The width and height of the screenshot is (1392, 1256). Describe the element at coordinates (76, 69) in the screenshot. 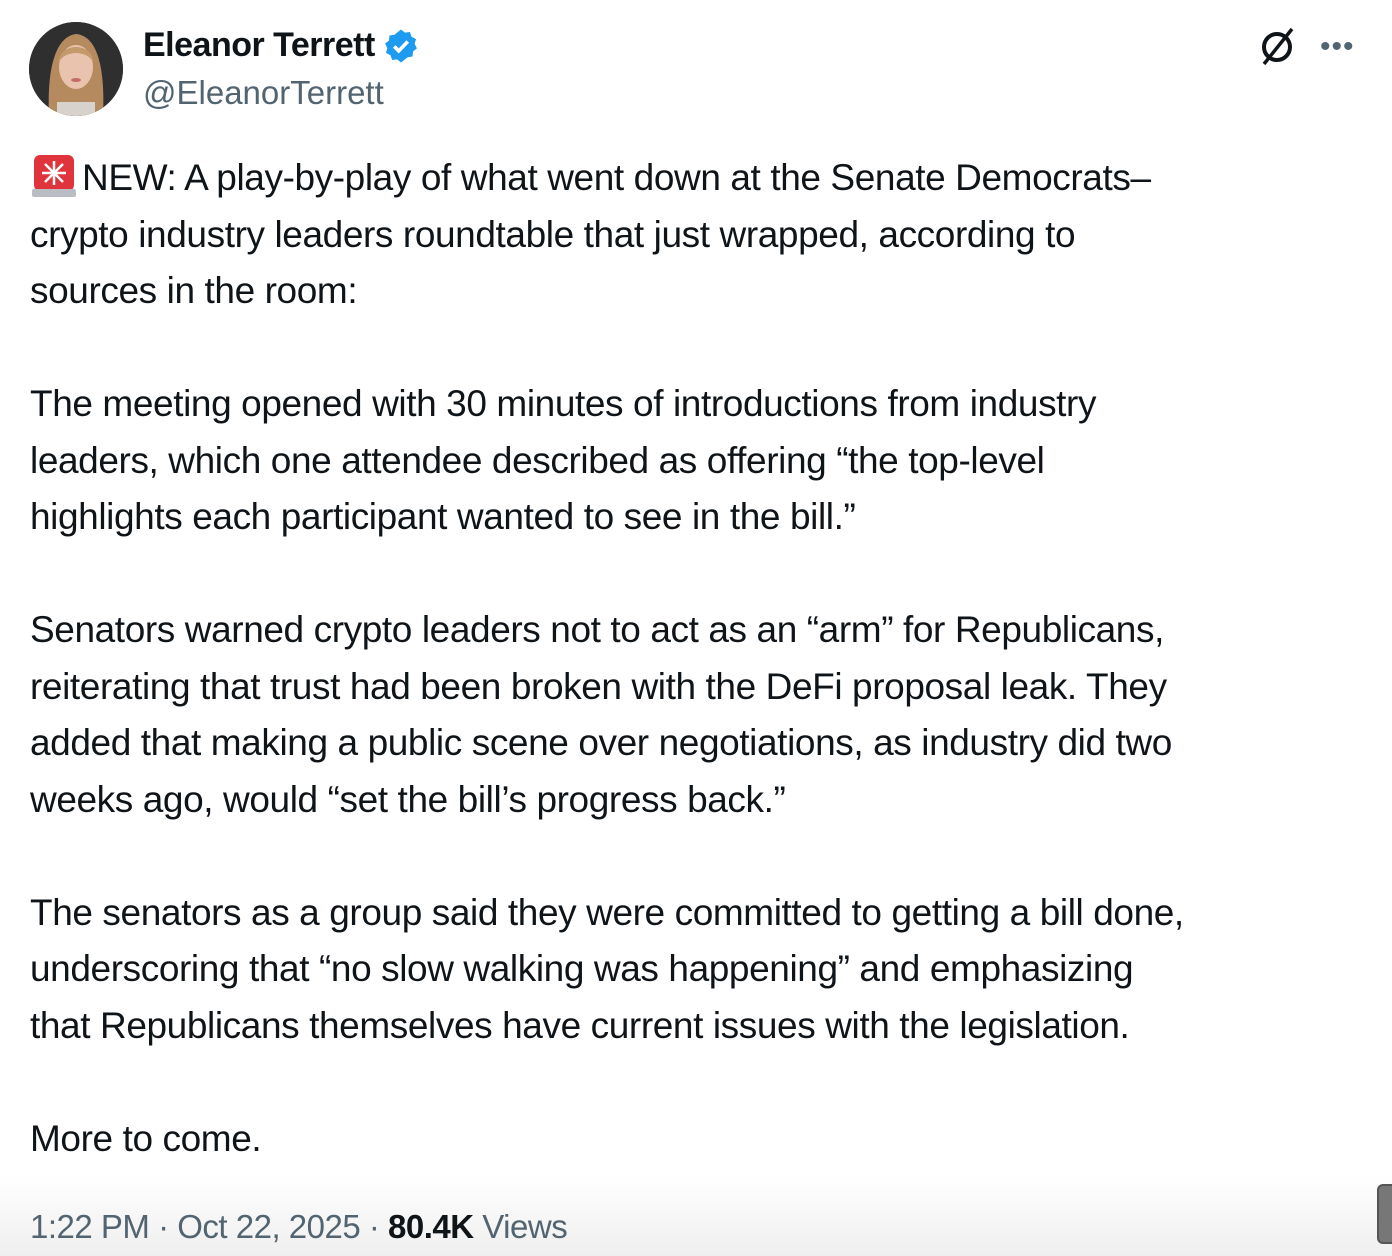

I see `avatar` at that location.